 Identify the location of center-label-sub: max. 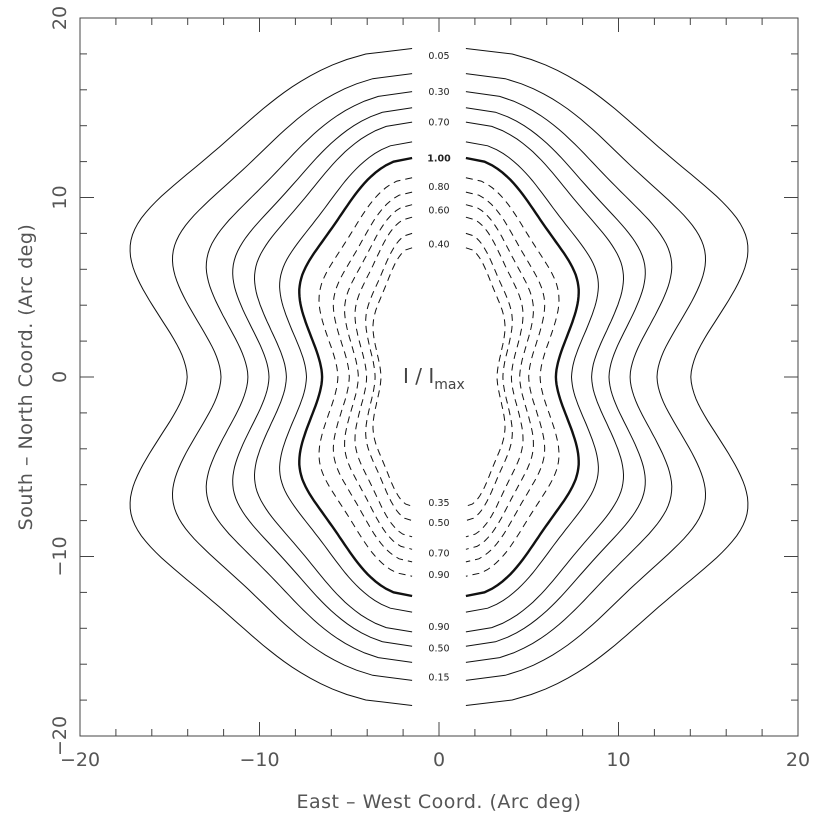
(449, 385).